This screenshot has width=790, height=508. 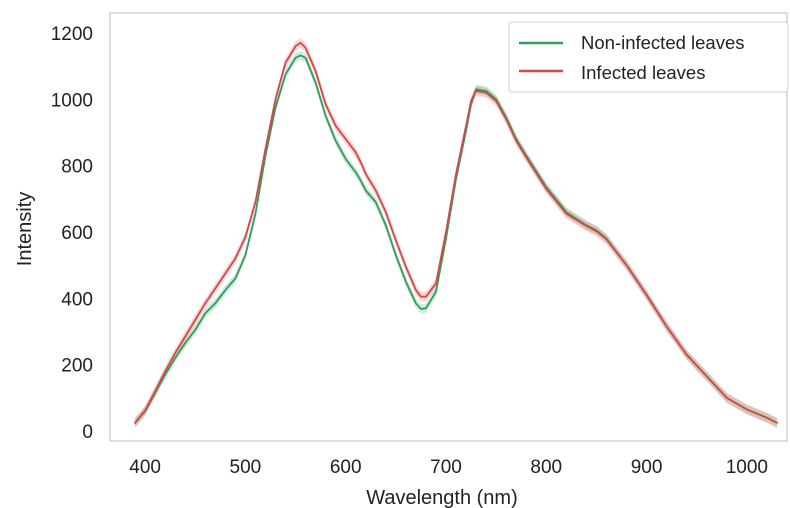 I want to click on x-tick-label: 700, so click(x=446, y=467).